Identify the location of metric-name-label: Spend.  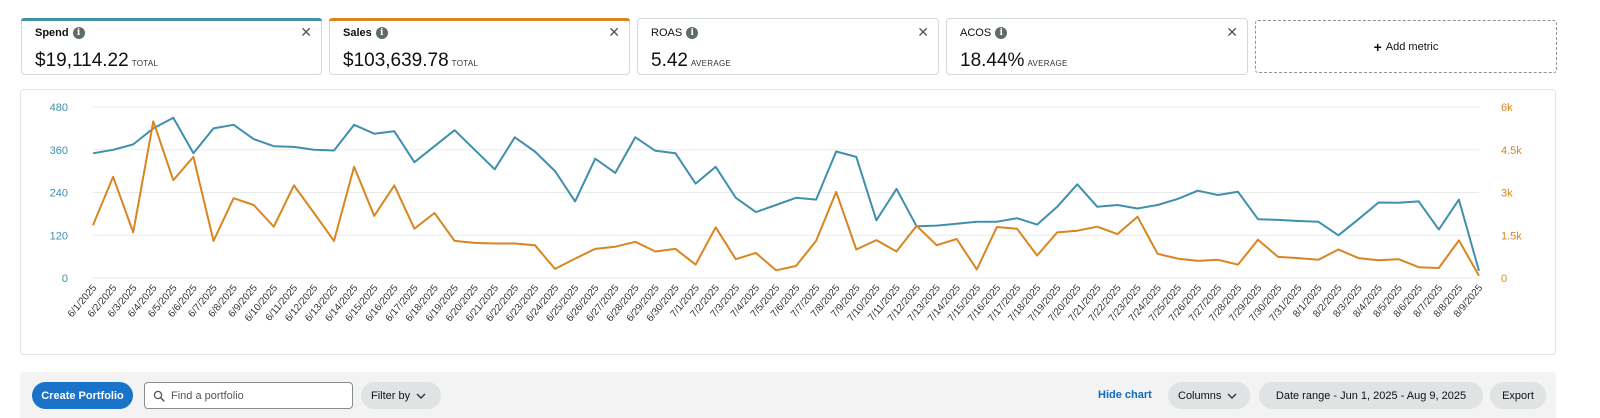
(52, 33).